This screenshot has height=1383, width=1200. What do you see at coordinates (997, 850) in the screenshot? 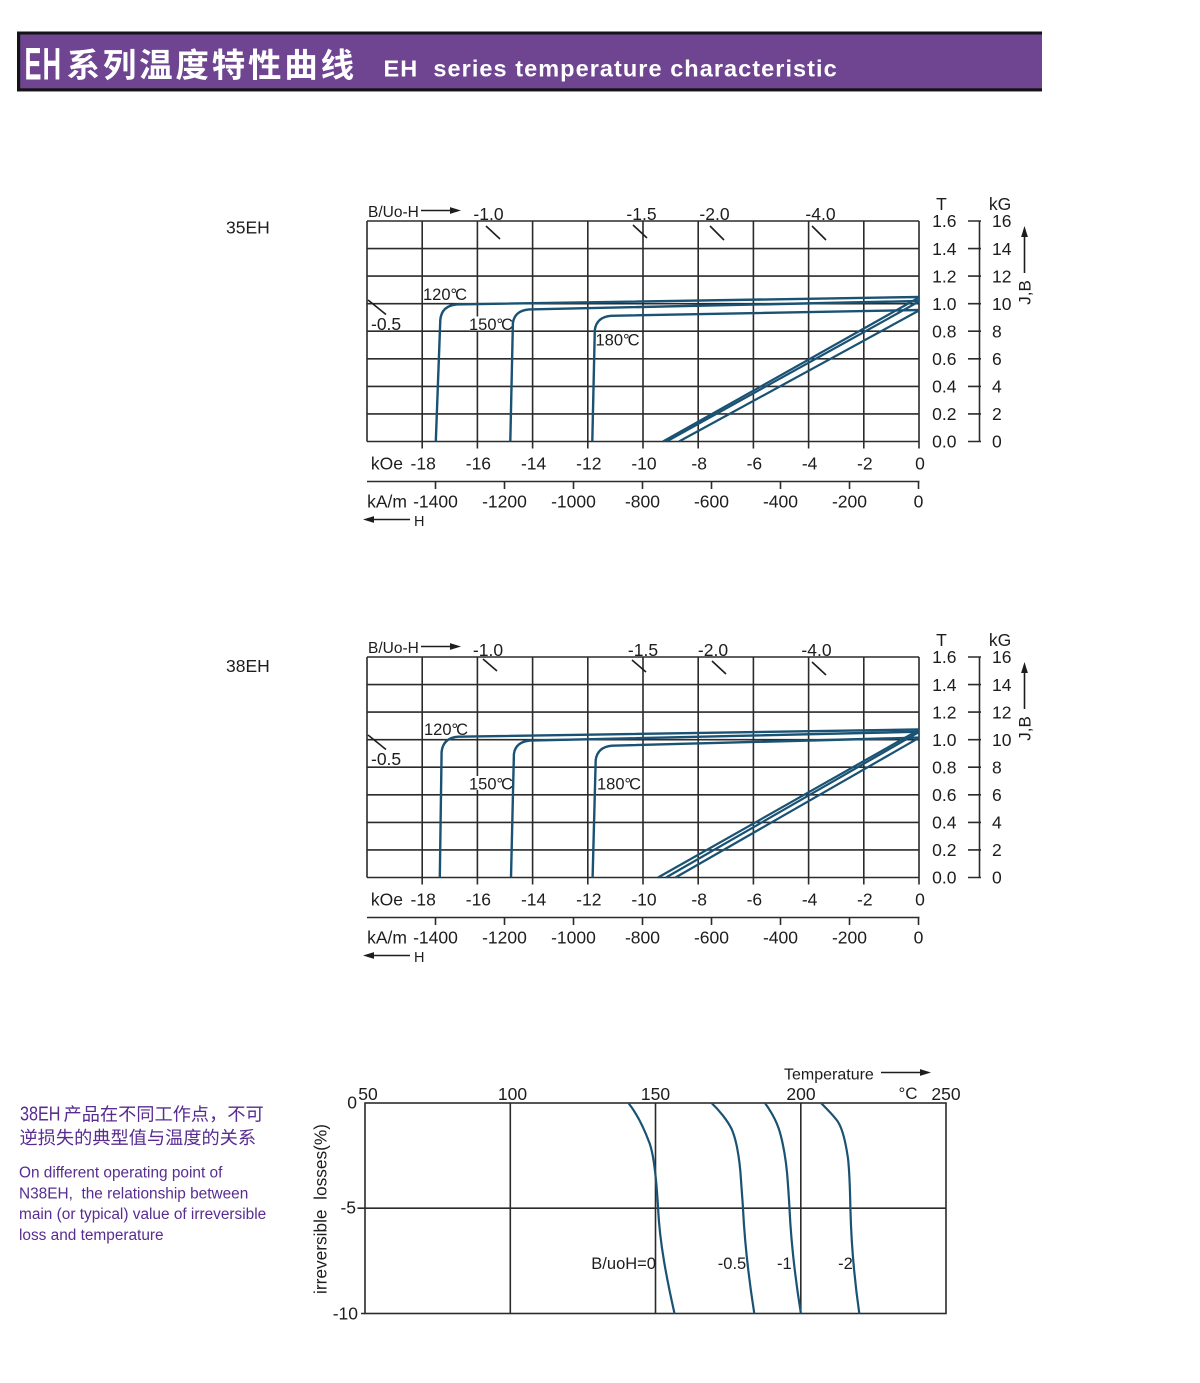
I see `svg-text: 2` at bounding box center [997, 850].